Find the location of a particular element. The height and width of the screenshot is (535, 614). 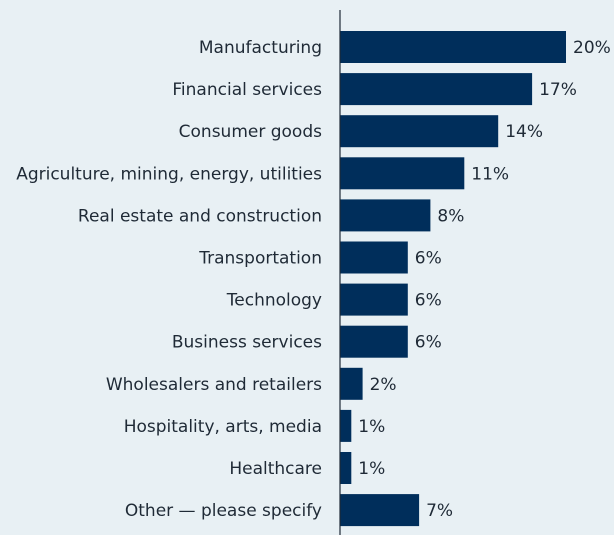

value-label-11: 7% is located at coordinates (439, 511).